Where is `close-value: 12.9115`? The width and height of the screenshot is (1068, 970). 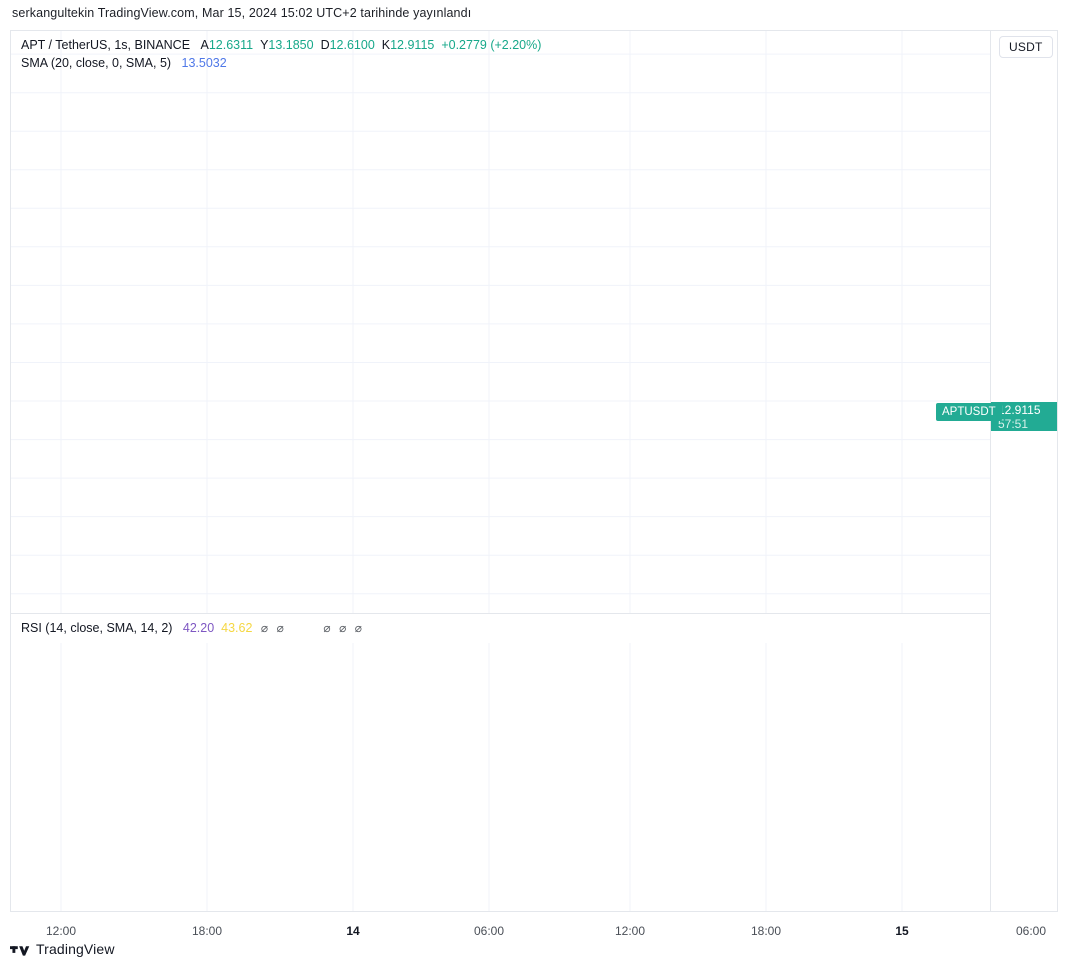 close-value: 12.9115 is located at coordinates (412, 45).